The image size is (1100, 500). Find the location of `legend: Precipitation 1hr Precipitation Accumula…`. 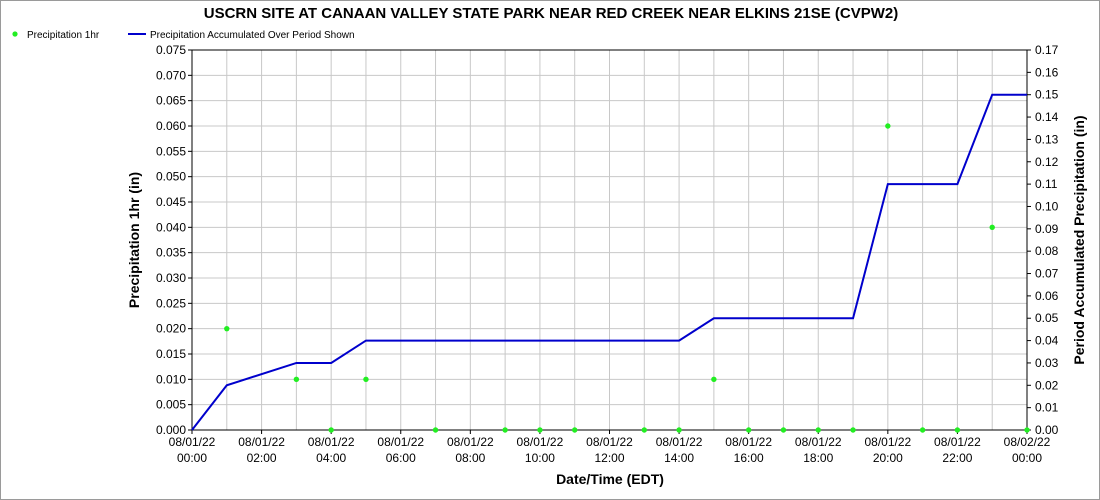

legend: Precipitation 1hr Precipitation Accumula… is located at coordinates (183, 35).